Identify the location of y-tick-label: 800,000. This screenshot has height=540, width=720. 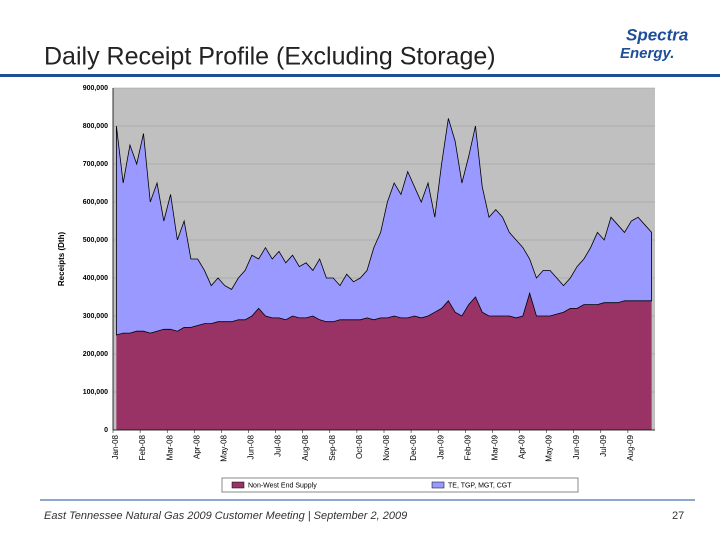
(95, 126).